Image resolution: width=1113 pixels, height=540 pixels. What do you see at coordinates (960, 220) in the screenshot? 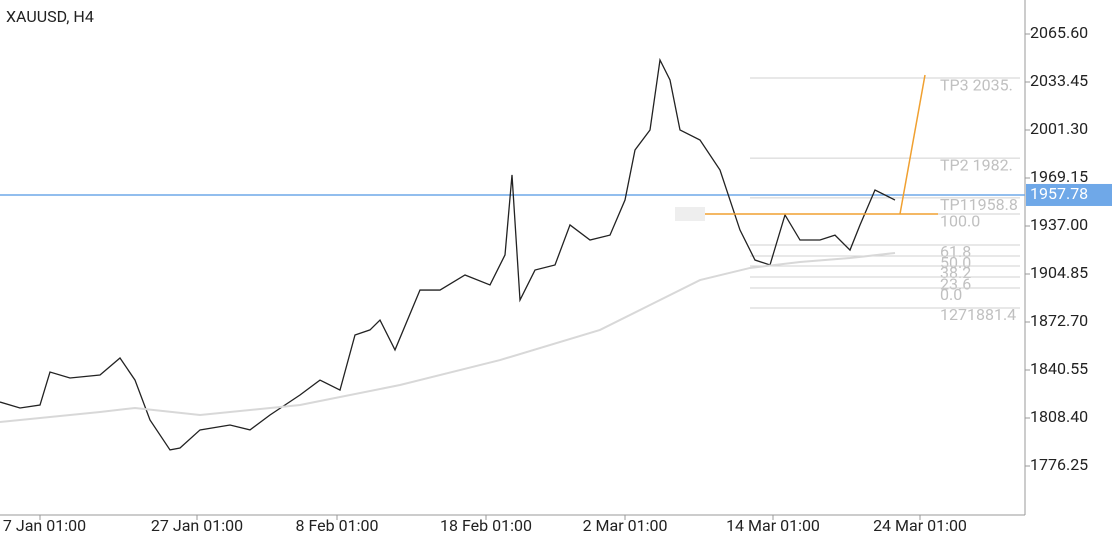
I see `fib-label: 100.0` at bounding box center [960, 220].